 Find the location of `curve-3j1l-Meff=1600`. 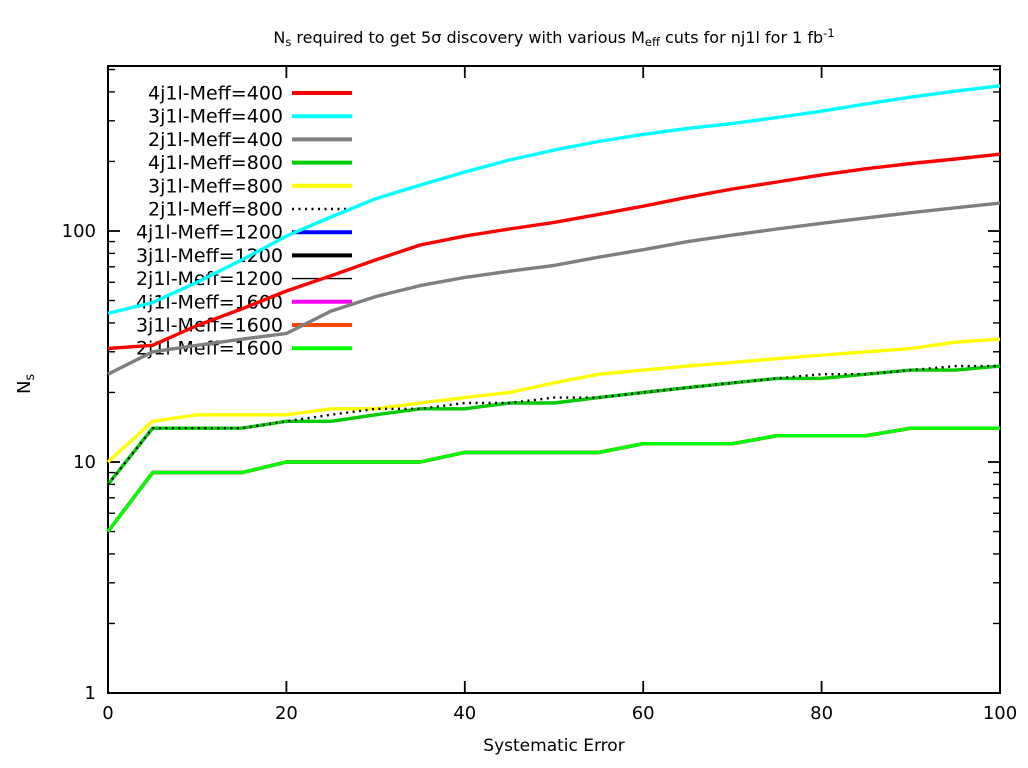

curve-3j1l-Meff=1600 is located at coordinates (553, 479).